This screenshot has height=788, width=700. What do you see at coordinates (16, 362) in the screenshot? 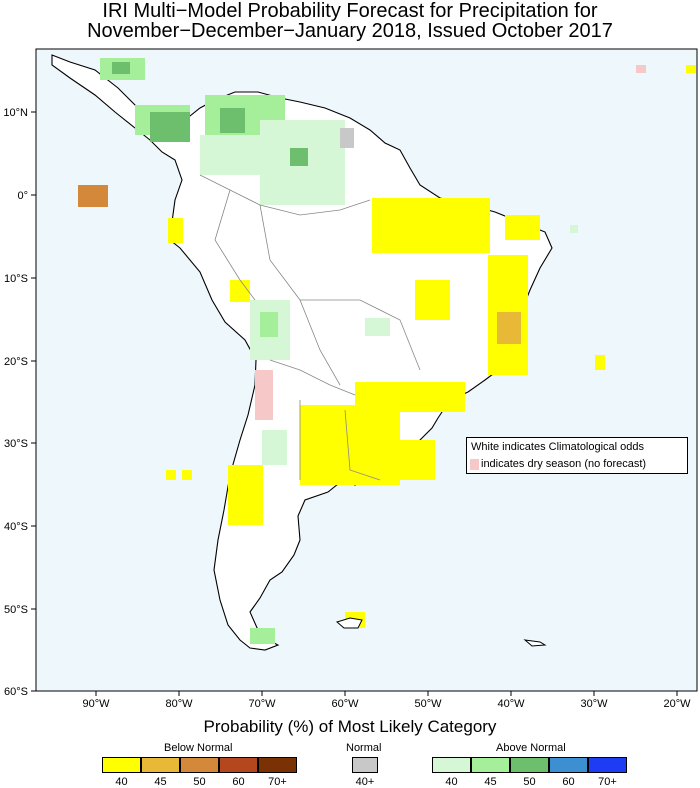
I see `latitude-label: 20°S` at bounding box center [16, 362].